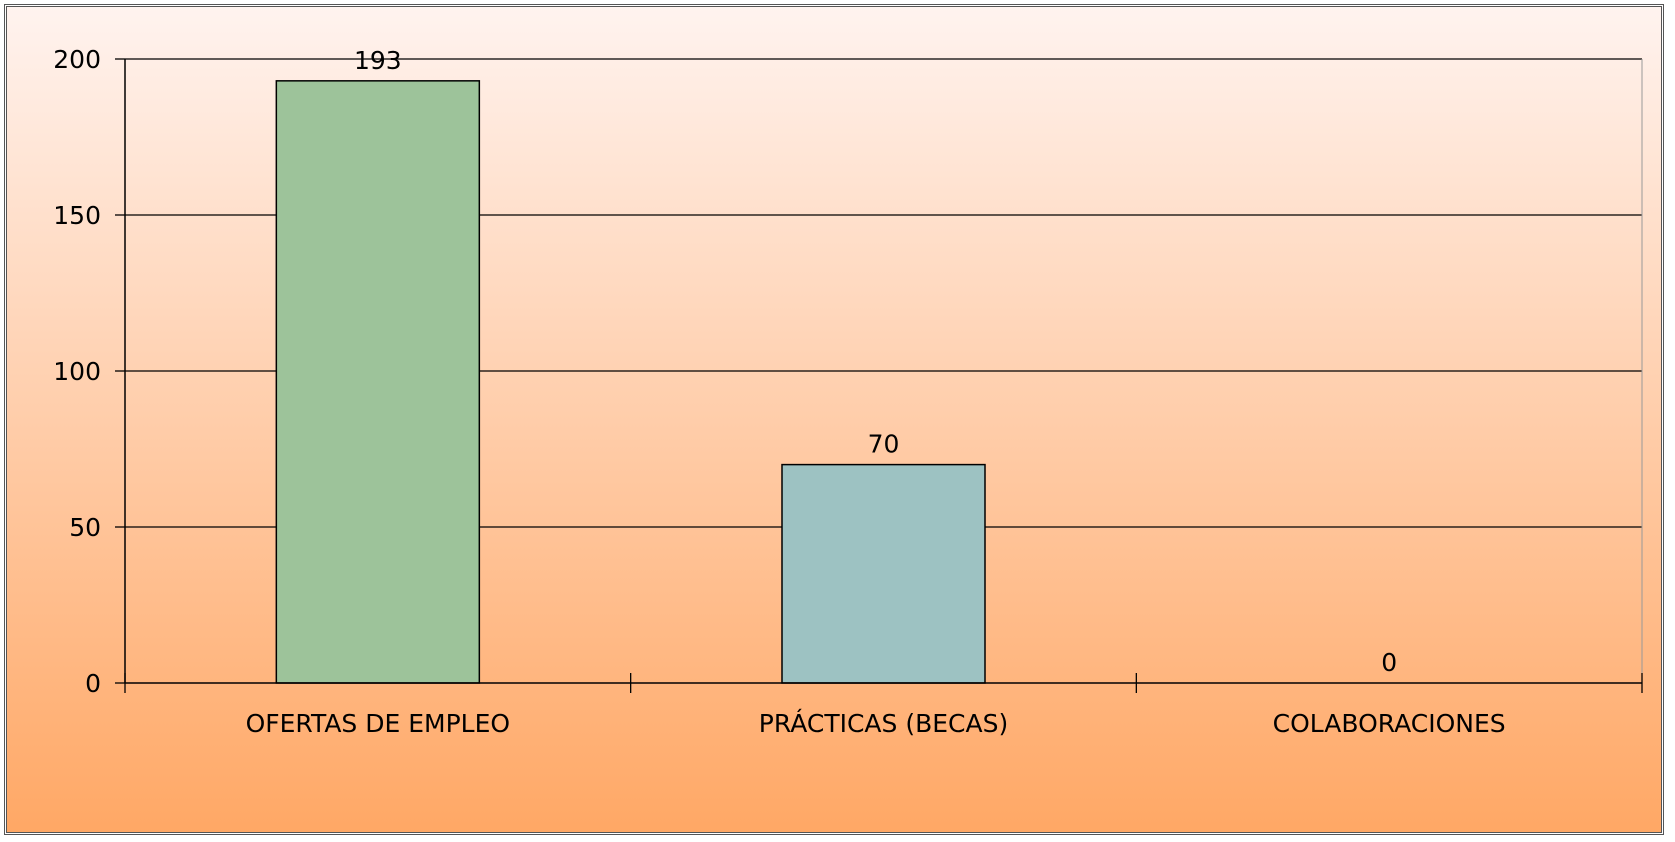  I want to click on x-category-label-3: COLABORACIONES, so click(1389, 723).